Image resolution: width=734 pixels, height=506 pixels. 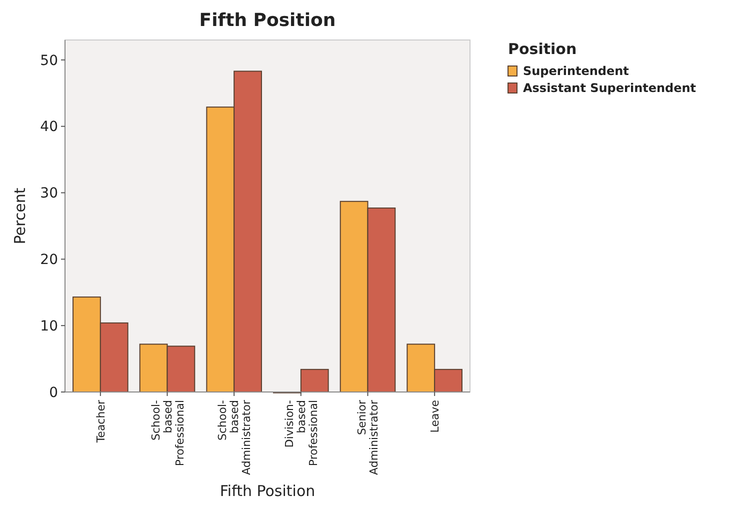 I want to click on legend-label: Superintendent, so click(x=576, y=71).